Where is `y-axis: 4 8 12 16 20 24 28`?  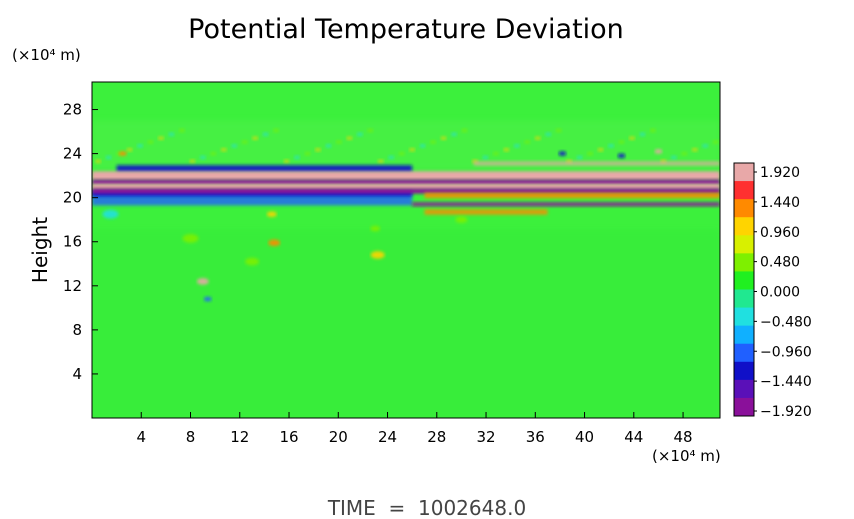 y-axis: 4 8 12 16 20 24 28 is located at coordinates (80, 242).